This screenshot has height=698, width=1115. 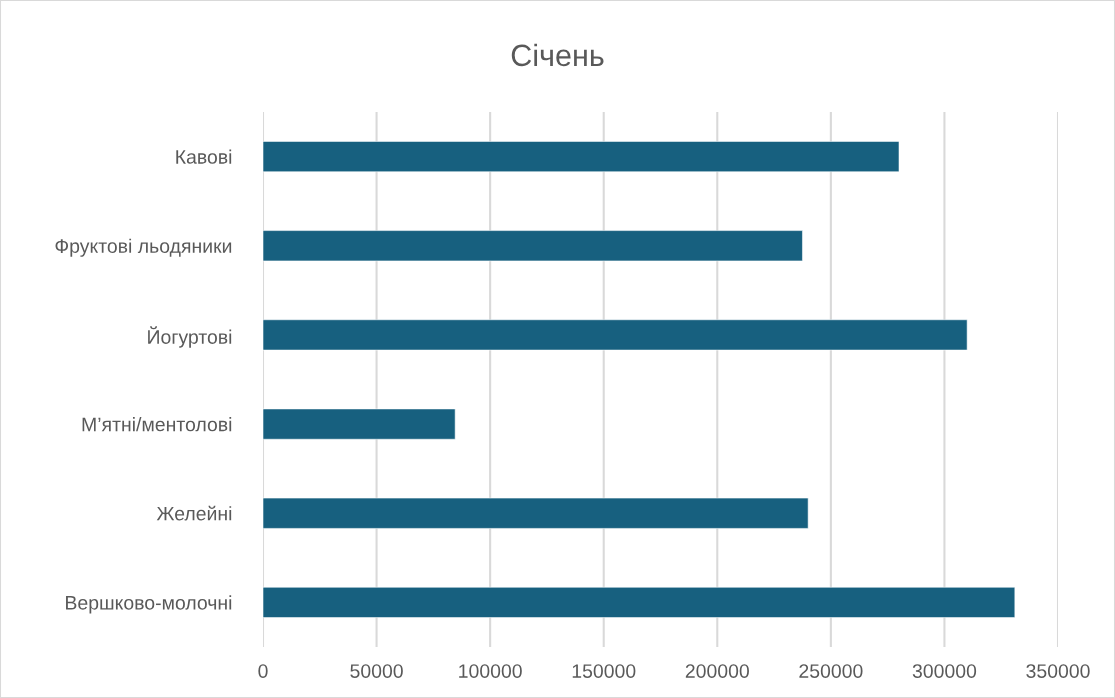 What do you see at coordinates (204, 156) in the screenshot?
I see `y-tick-label: Кавові` at bounding box center [204, 156].